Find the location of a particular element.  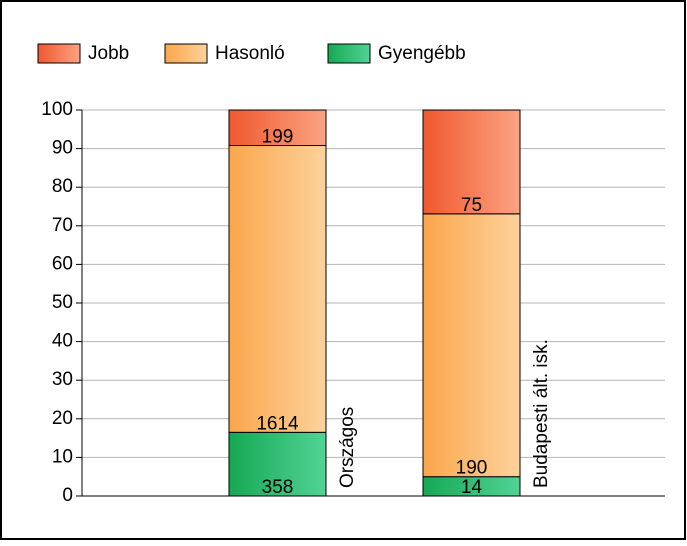

y-tick-label: 30 is located at coordinates (62, 379).